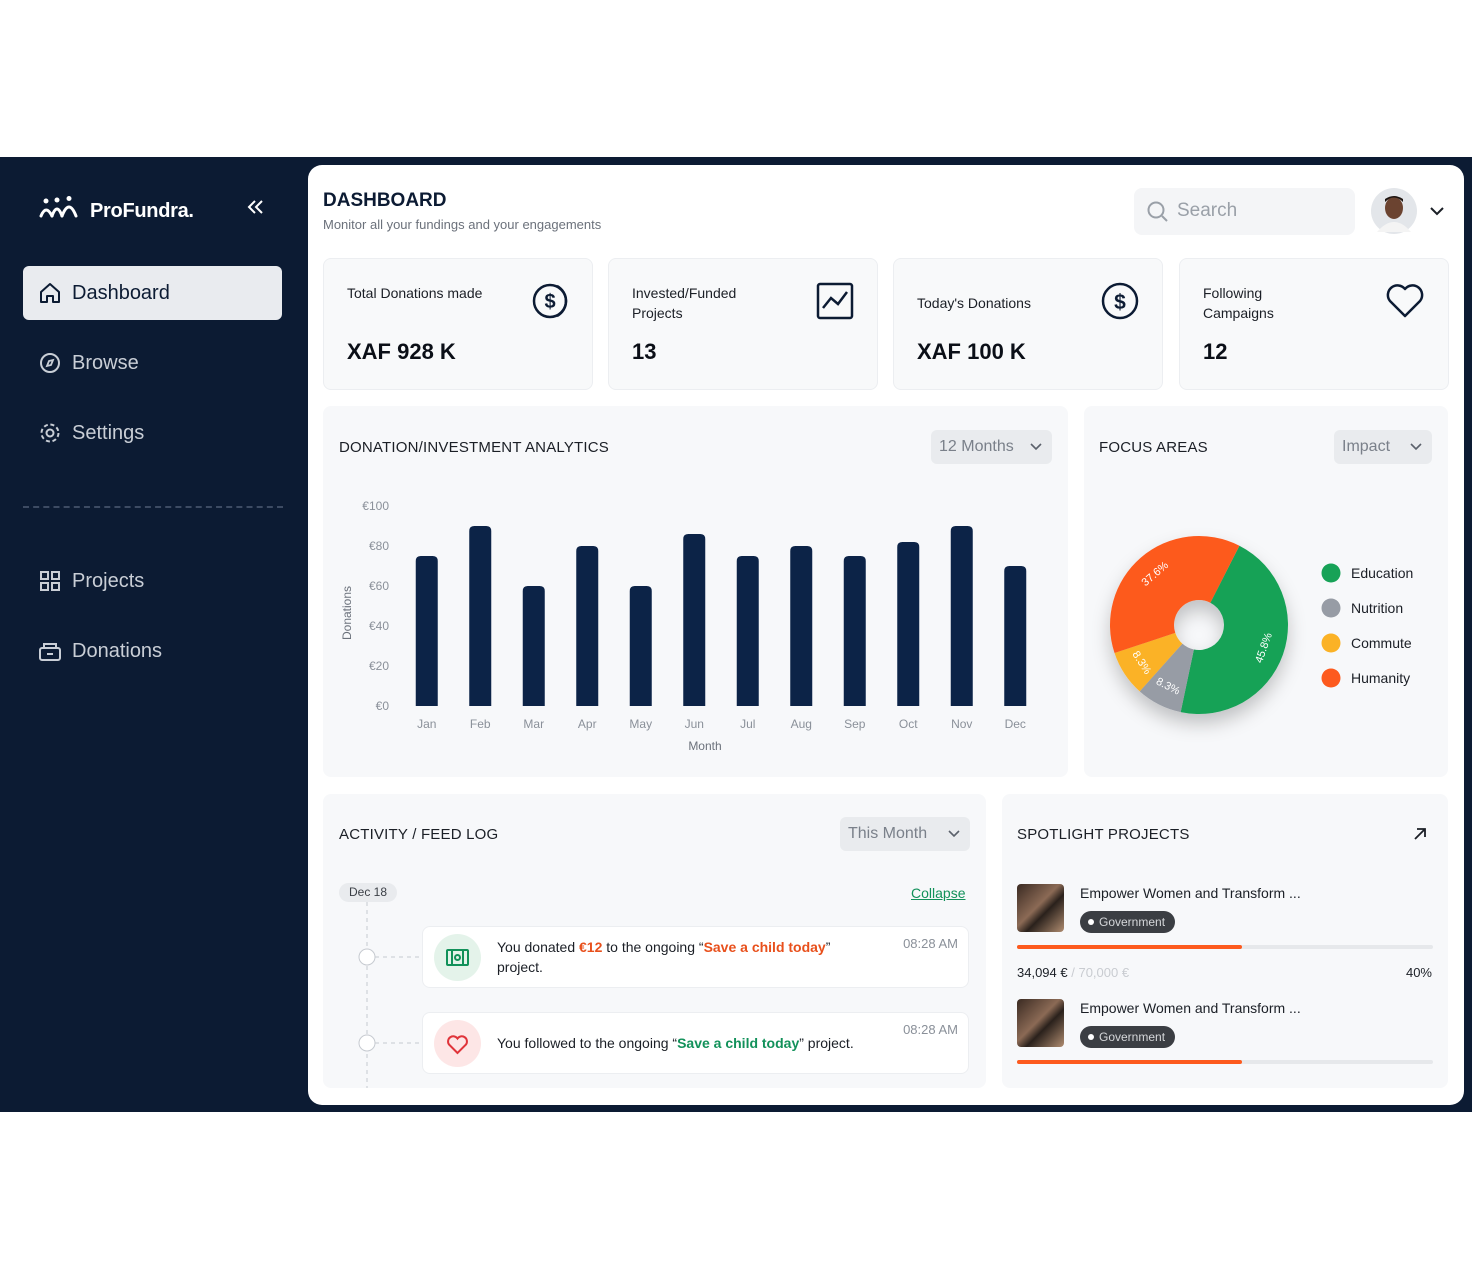 The width and height of the screenshot is (1472, 1267). I want to click on panel-title: ACTIVITY / FEED LOG, so click(419, 834).